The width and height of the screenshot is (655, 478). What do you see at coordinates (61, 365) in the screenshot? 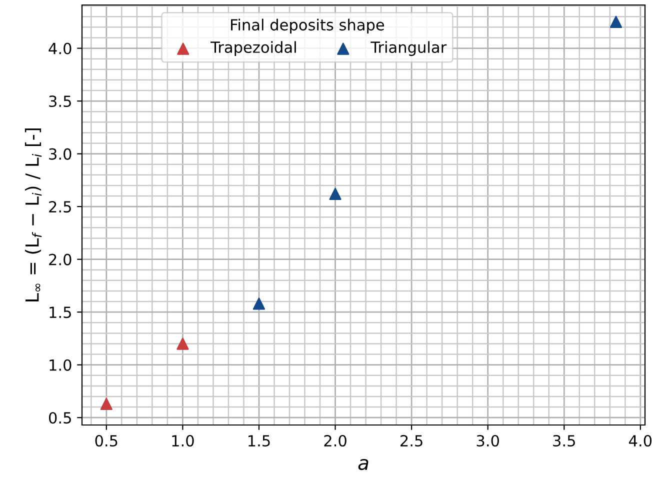
I see `y-tick-label: 1.0` at bounding box center [61, 365].